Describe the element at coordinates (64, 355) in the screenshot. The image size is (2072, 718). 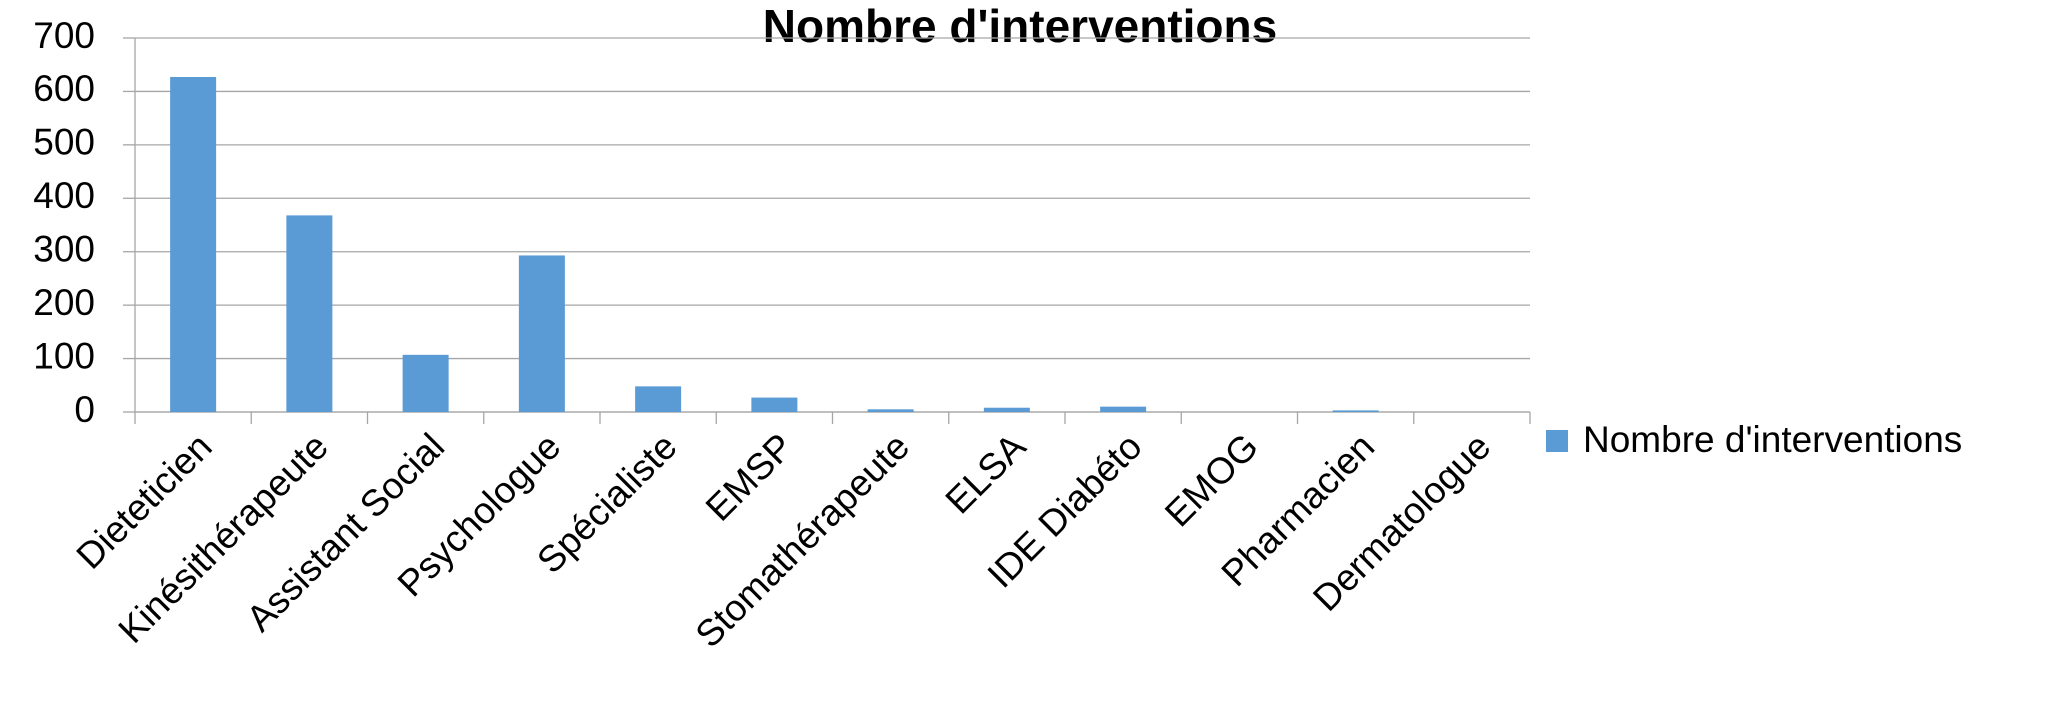
I see `y-tick-label: 100` at that location.